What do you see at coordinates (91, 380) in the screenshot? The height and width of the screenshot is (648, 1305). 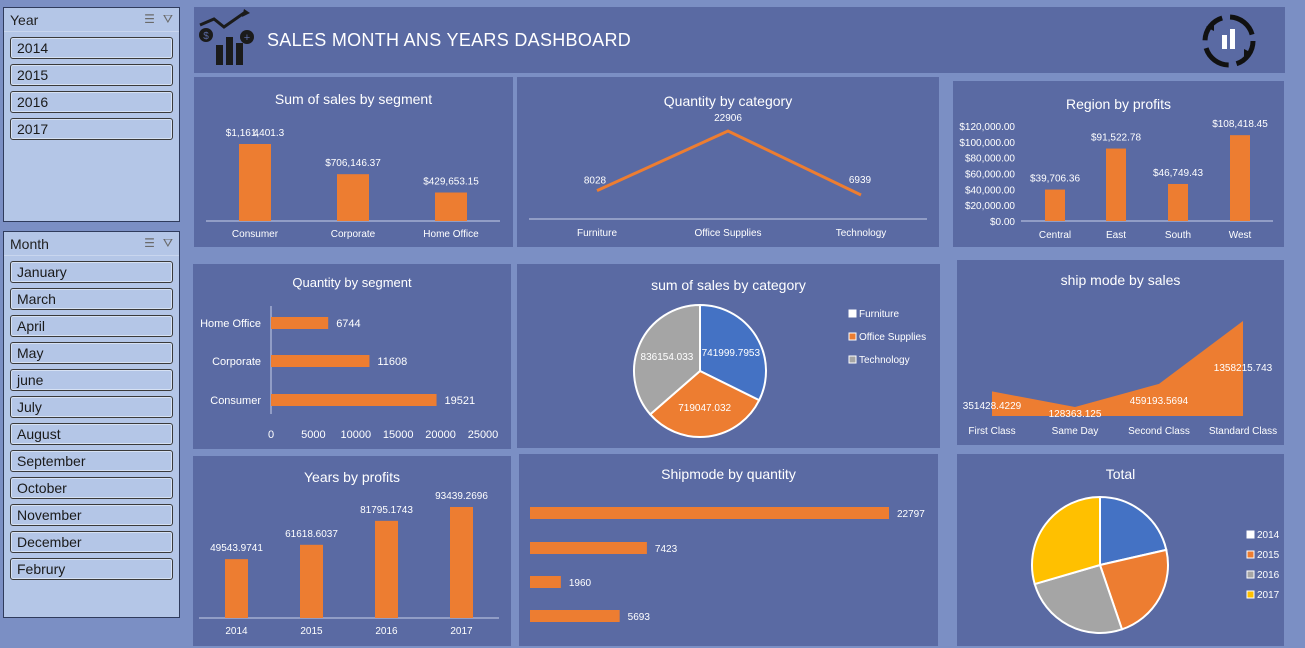 I see `month-item-june: june` at bounding box center [91, 380].